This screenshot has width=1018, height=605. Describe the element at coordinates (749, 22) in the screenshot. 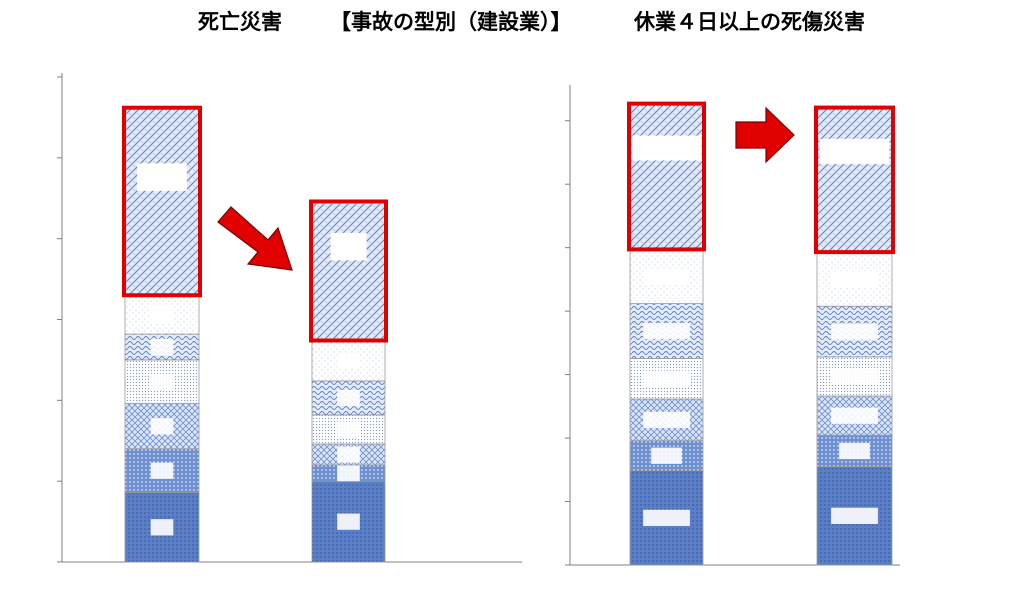

I see `title-right: 休業４日以上の死傷災害` at that location.